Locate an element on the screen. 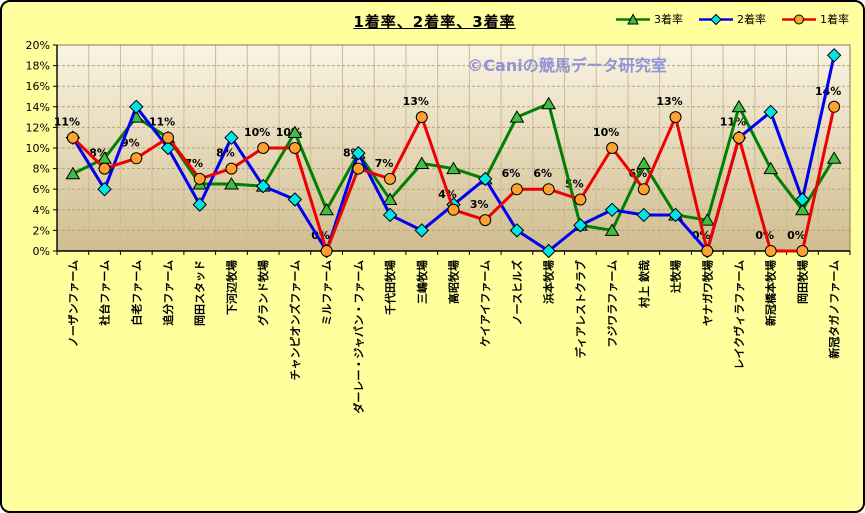 This screenshot has height=513, width=865. legend-label: 1着率 is located at coordinates (834, 19).